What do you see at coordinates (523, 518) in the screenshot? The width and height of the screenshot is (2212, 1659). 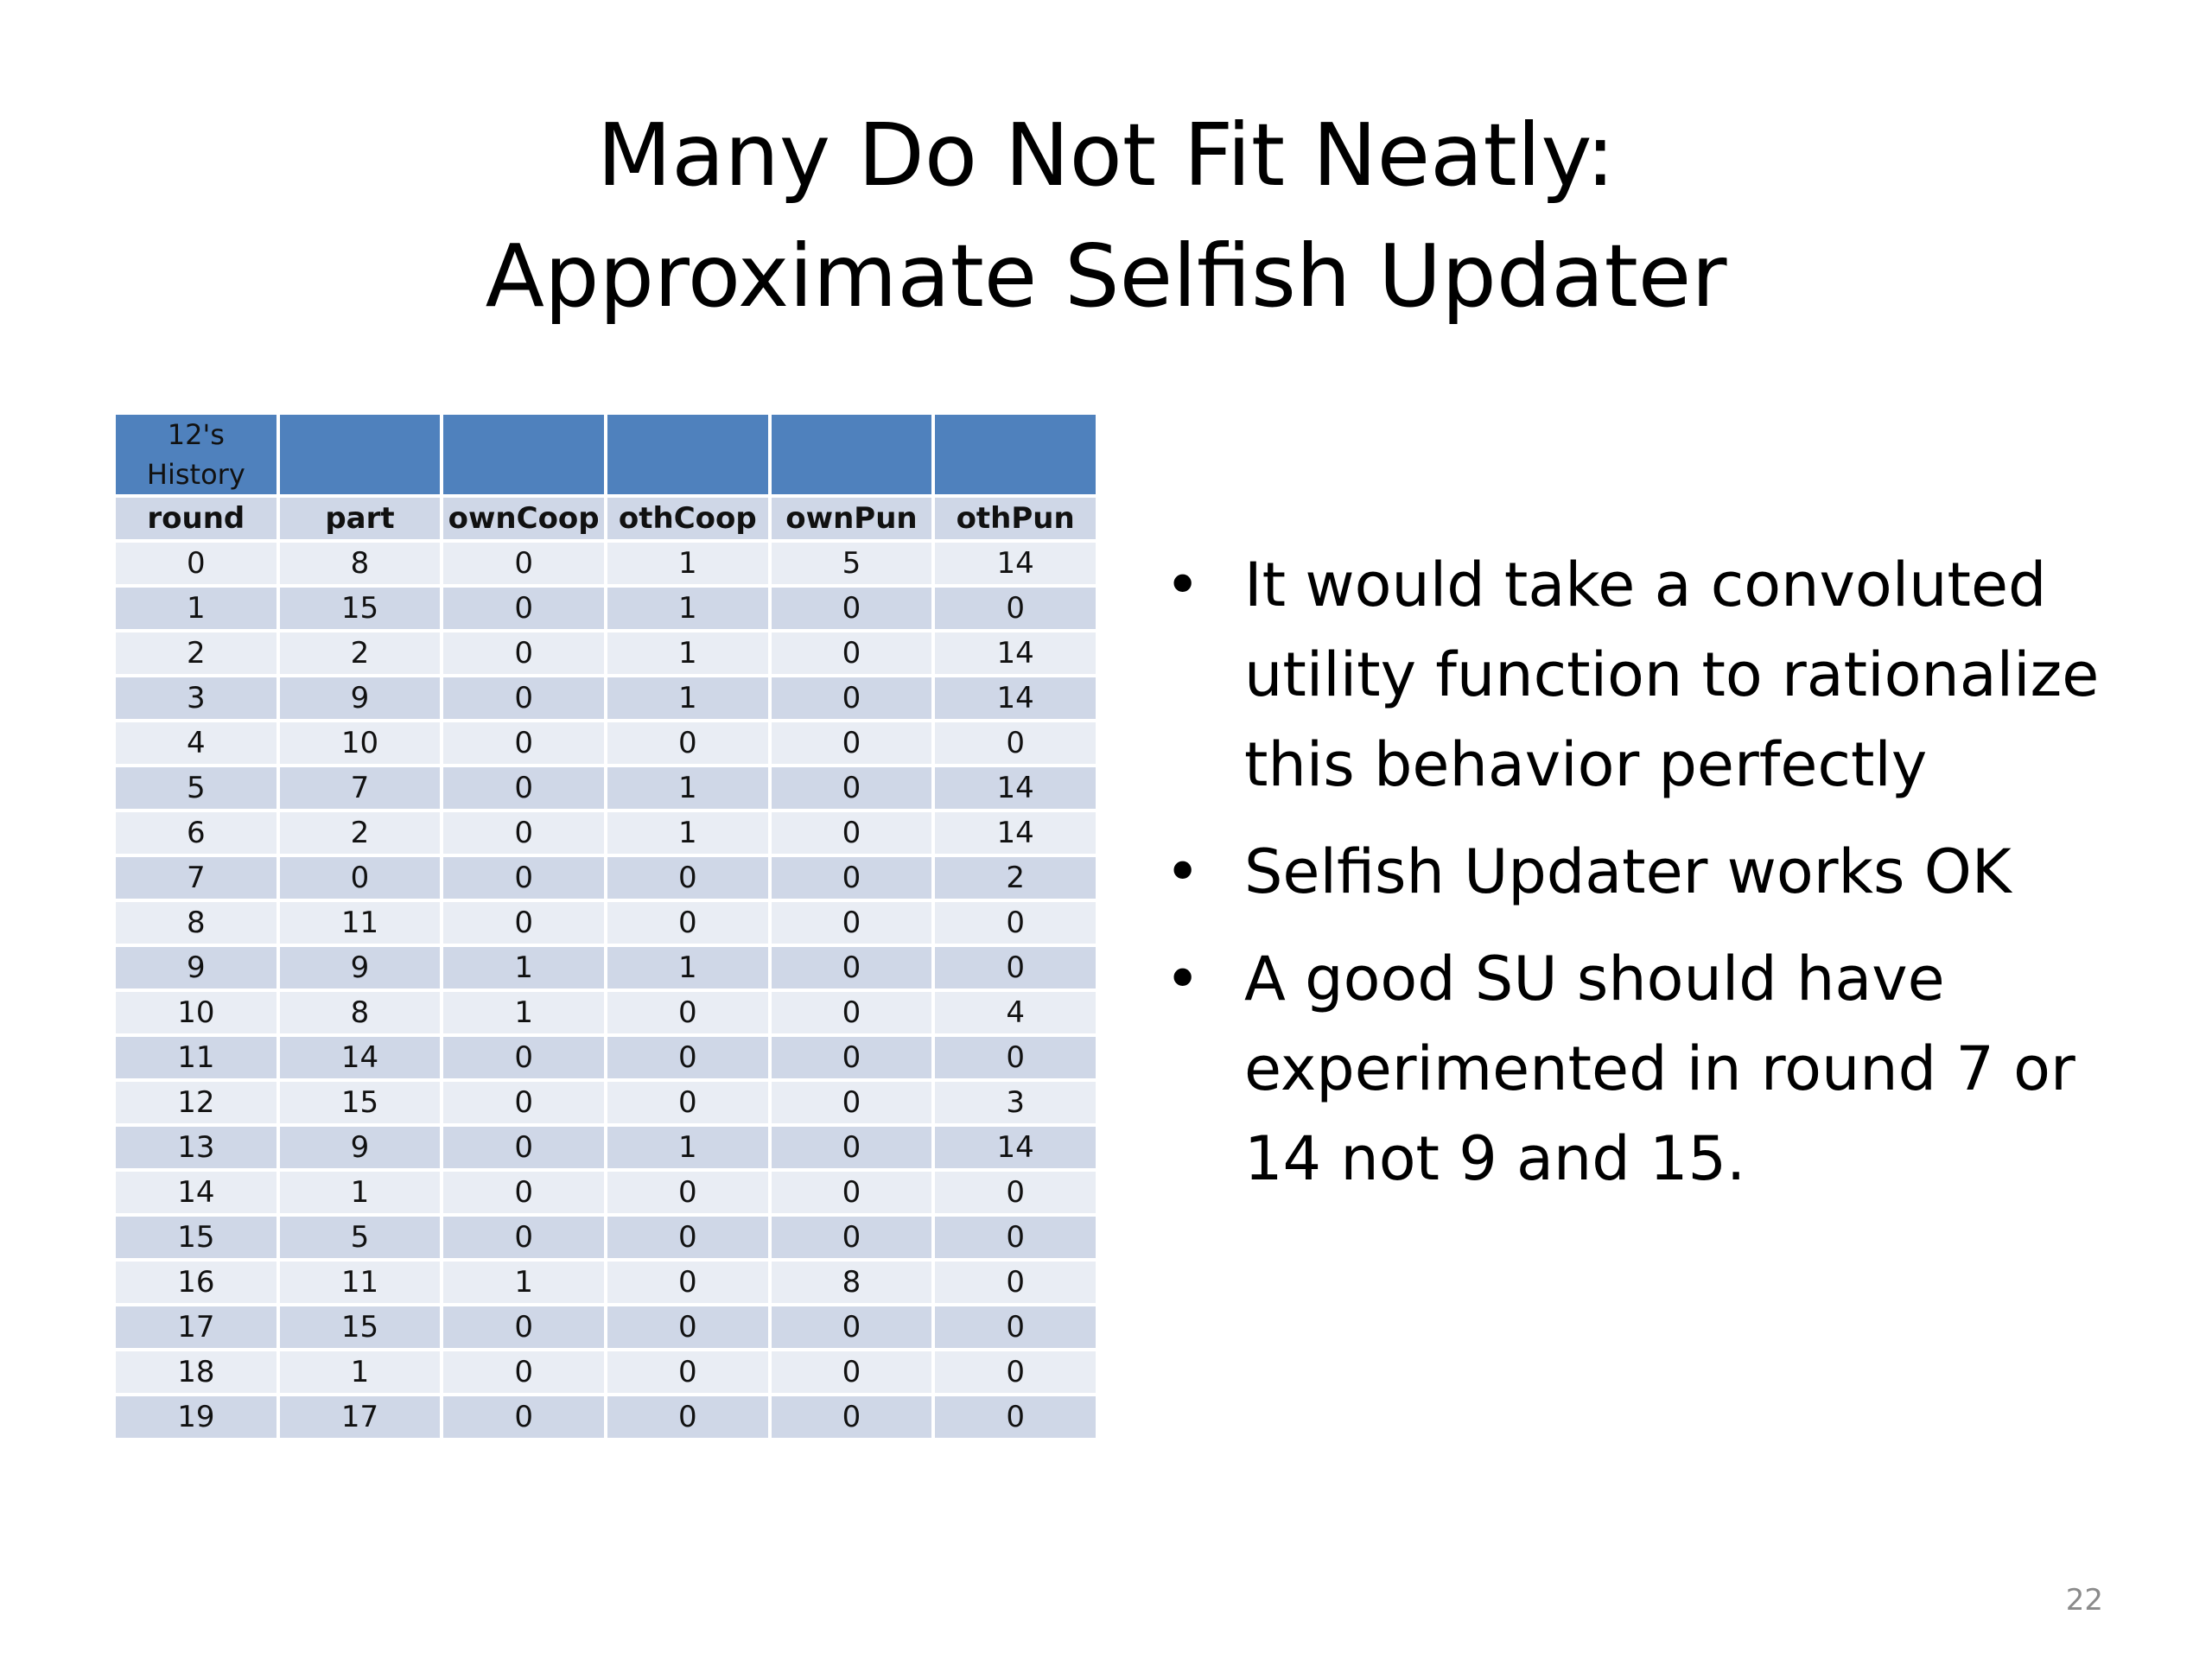 I see `column-header-owncoop: ownCoop` at bounding box center [523, 518].